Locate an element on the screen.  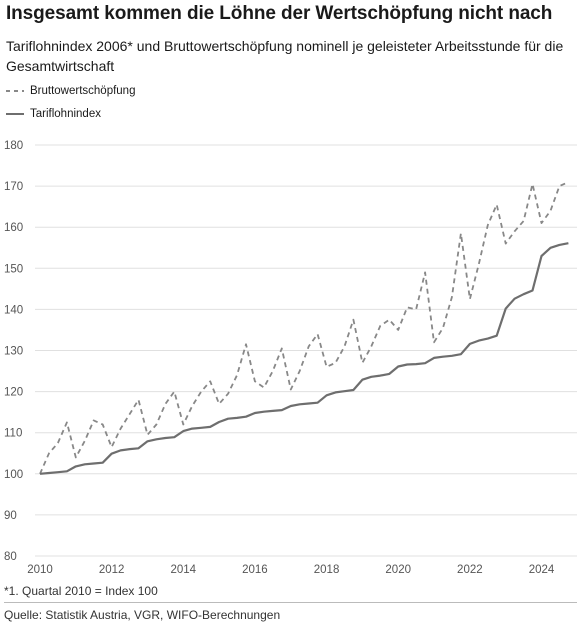
footer-divider is located at coordinates (290, 602).